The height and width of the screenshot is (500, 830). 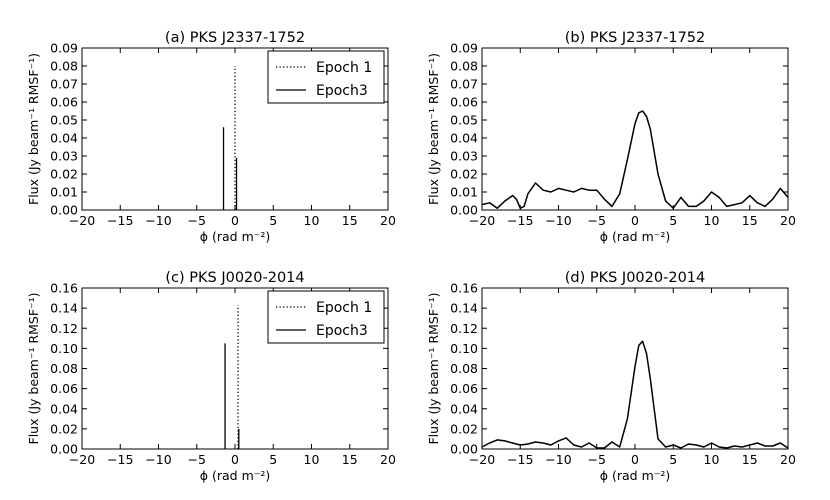 I want to click on x-axis-label: ϕ (rad m⁻²), so click(x=635, y=475).